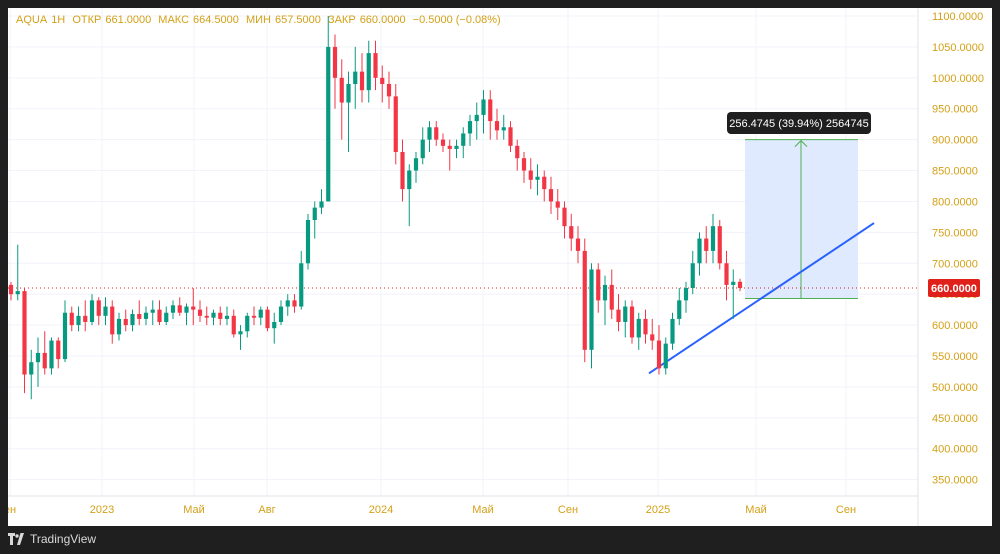 This screenshot has width=1000, height=554. Describe the element at coordinates (958, 48) in the screenshot. I see `y-tick-label: 1050.0000` at that location.